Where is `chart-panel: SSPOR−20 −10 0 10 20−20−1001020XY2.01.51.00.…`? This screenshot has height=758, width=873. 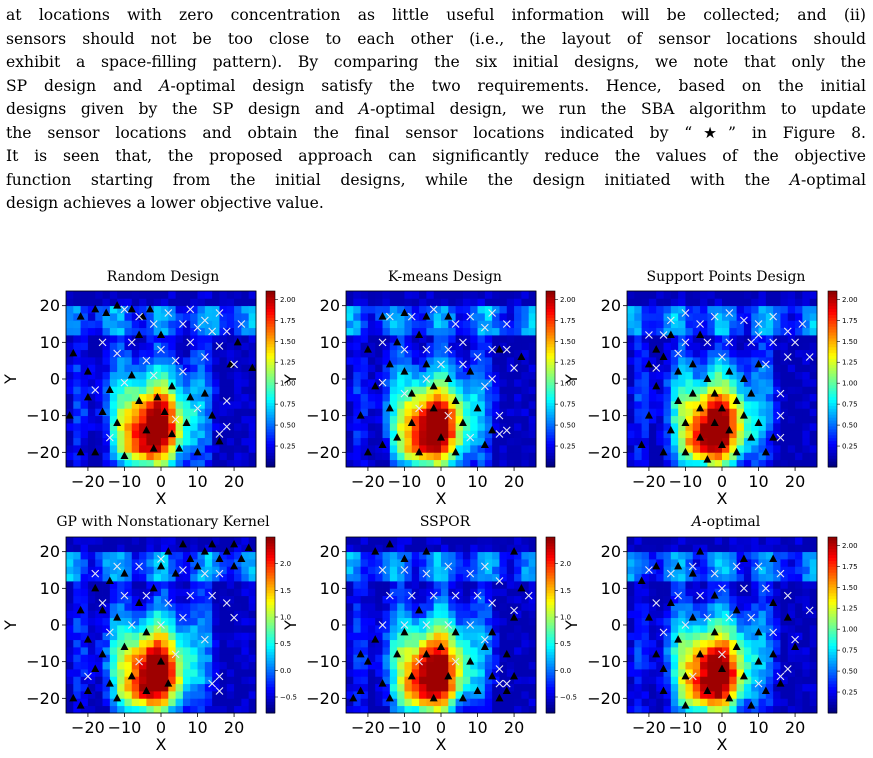 chart-panel: SSPOR−20 −10 0 10 20−20−1001020XY2.01.51.00.… is located at coordinates (429, 634).